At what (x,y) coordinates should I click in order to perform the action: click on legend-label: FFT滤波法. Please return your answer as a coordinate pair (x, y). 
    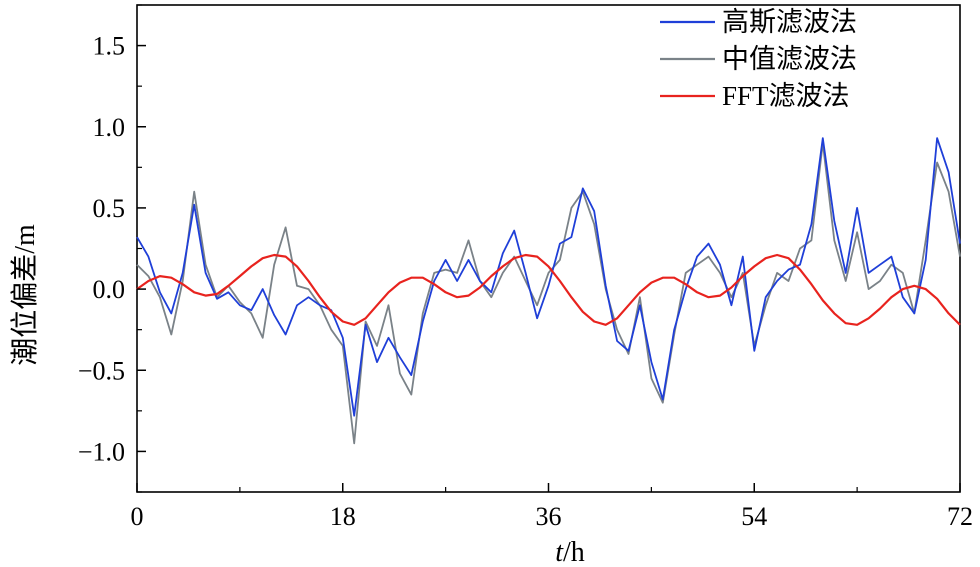
    Looking at the image, I should click on (786, 96).